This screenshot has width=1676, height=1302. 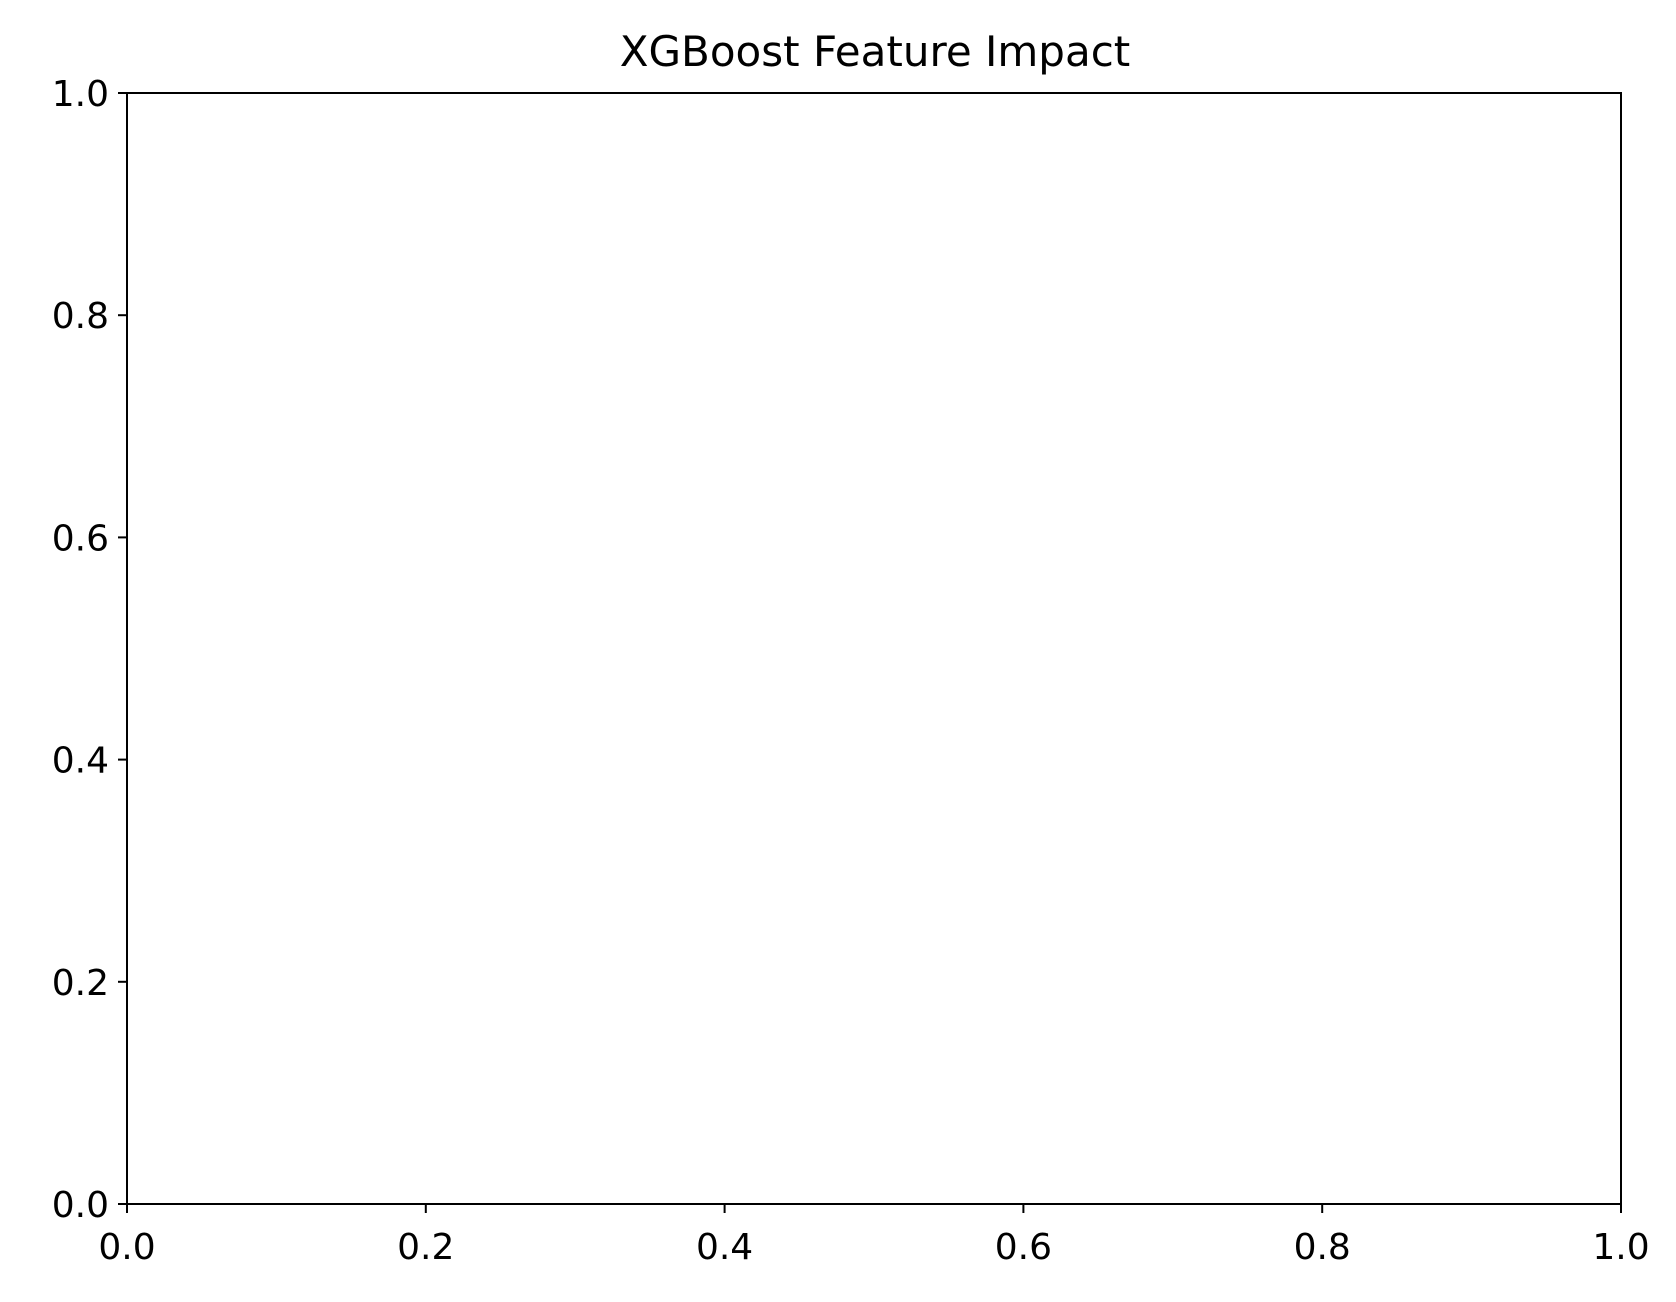 I want to click on x-tick-label: 0.6, so click(x=1023, y=1247).